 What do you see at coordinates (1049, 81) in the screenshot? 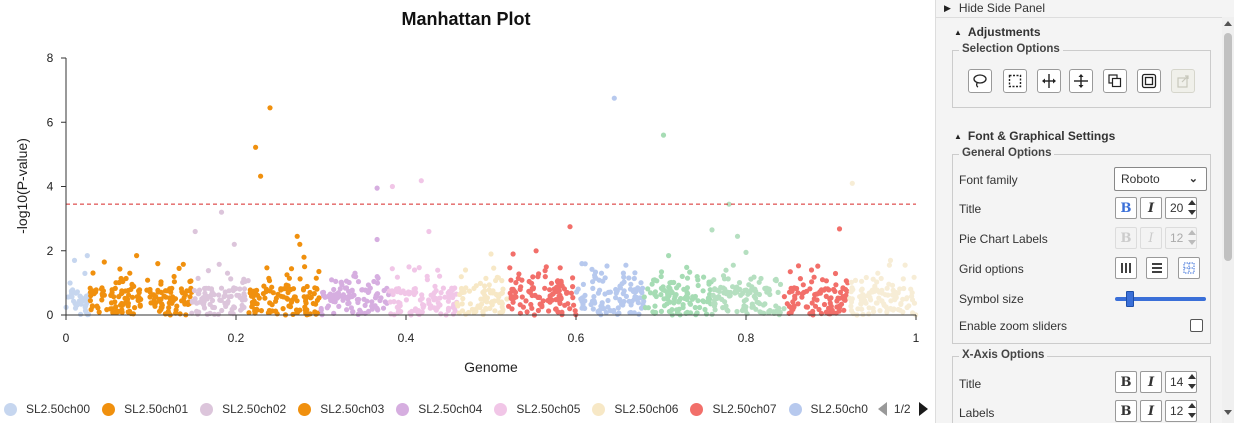
I see `pan-horizontal-button` at bounding box center [1049, 81].